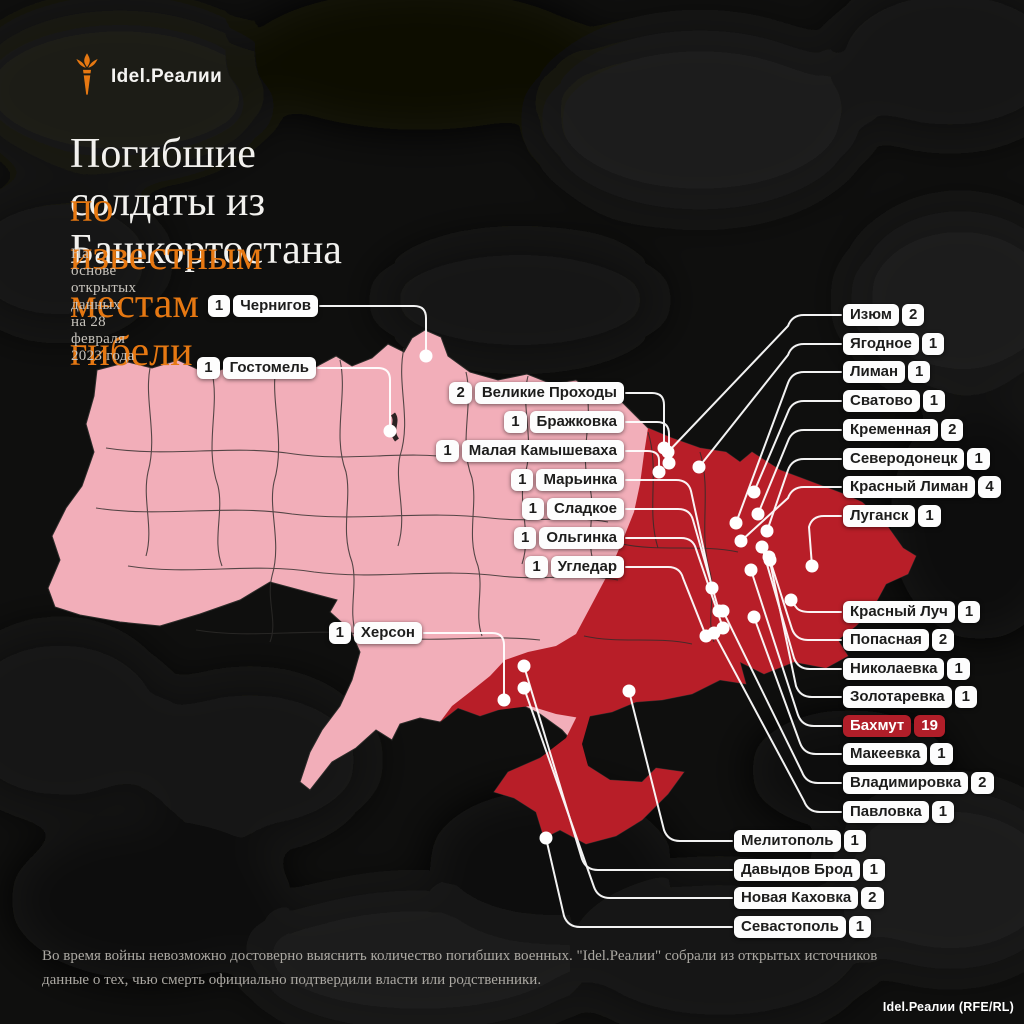  Describe the element at coordinates (894, 669) in the screenshot. I see `label-name: Николаевка` at that location.